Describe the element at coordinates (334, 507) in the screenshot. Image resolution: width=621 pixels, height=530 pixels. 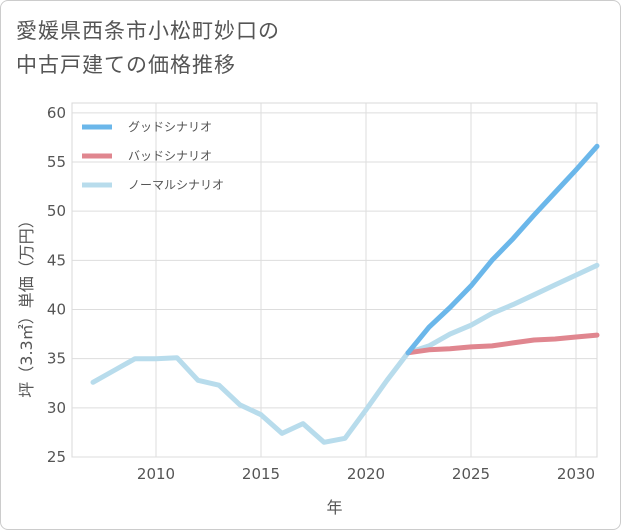
I see `x-axis-label: 年` at that location.